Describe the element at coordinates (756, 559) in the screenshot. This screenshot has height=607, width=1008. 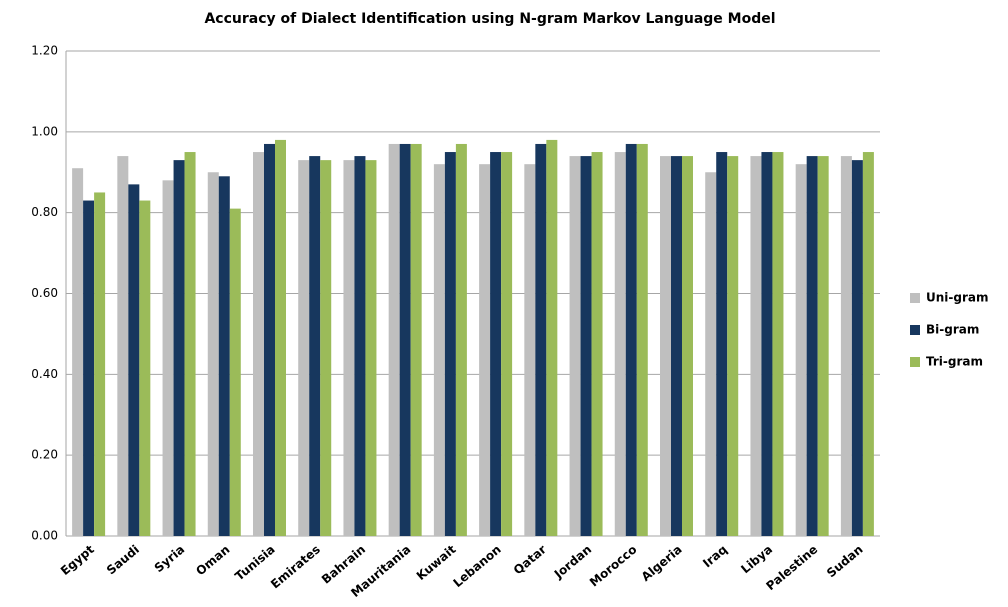
I see `x-tick-label: Libya` at that location.